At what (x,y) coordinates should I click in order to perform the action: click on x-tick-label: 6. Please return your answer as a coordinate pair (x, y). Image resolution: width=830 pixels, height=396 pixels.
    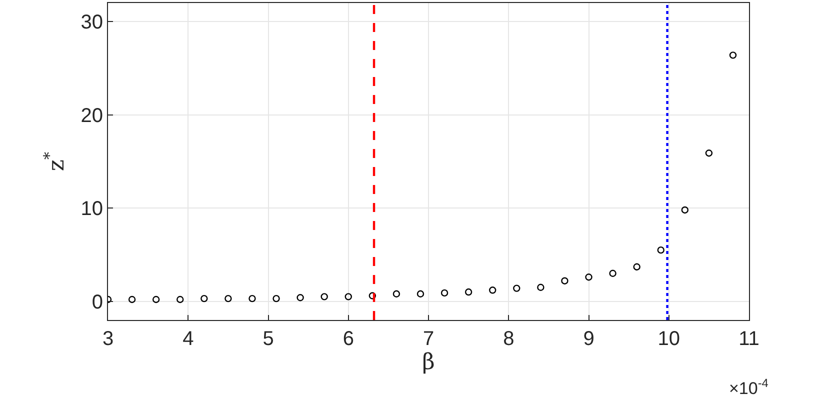
    Looking at the image, I should click on (348, 339).